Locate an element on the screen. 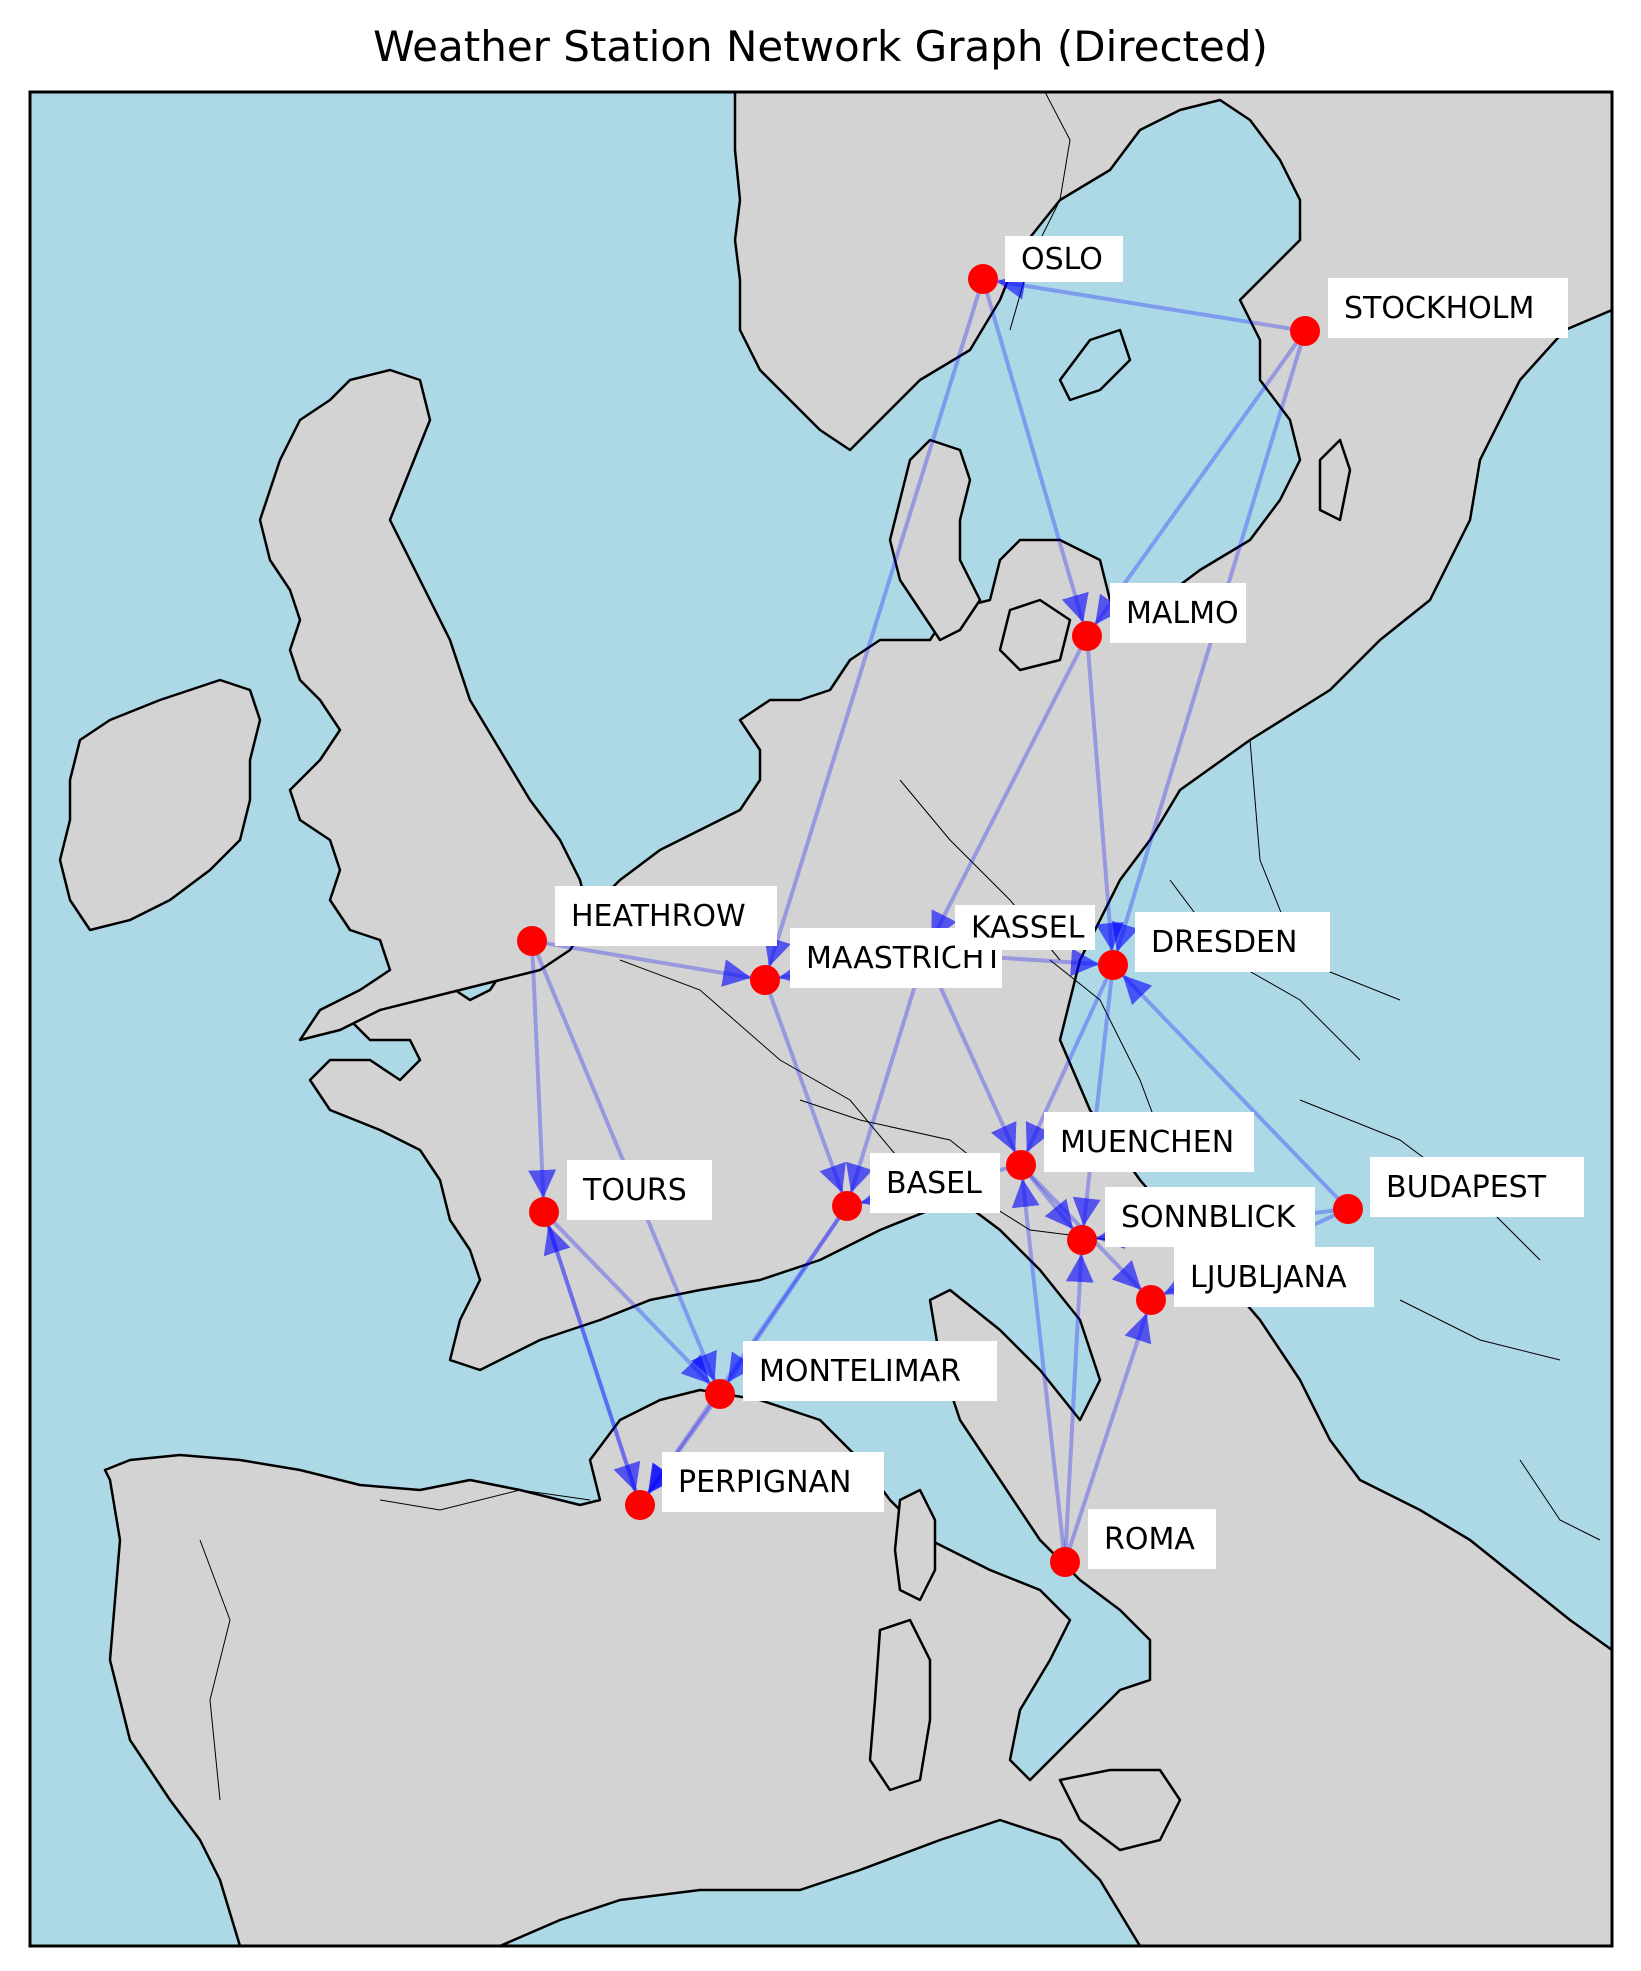 The height and width of the screenshot is (1971, 1641). station-name: TOURS is located at coordinates (634, 1190).